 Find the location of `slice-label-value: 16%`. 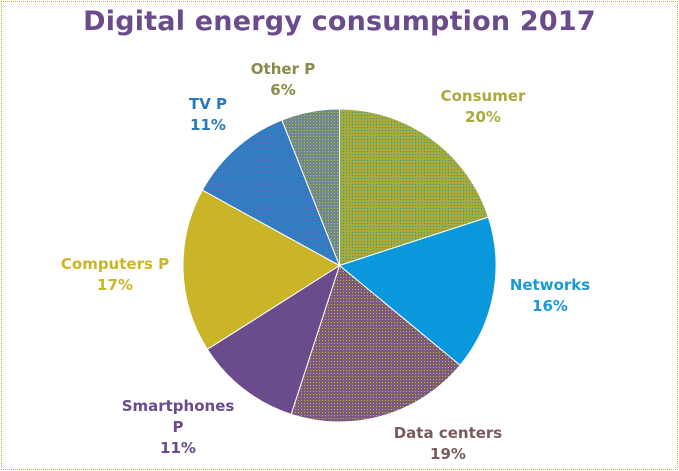

slice-label-value: 16% is located at coordinates (550, 306).